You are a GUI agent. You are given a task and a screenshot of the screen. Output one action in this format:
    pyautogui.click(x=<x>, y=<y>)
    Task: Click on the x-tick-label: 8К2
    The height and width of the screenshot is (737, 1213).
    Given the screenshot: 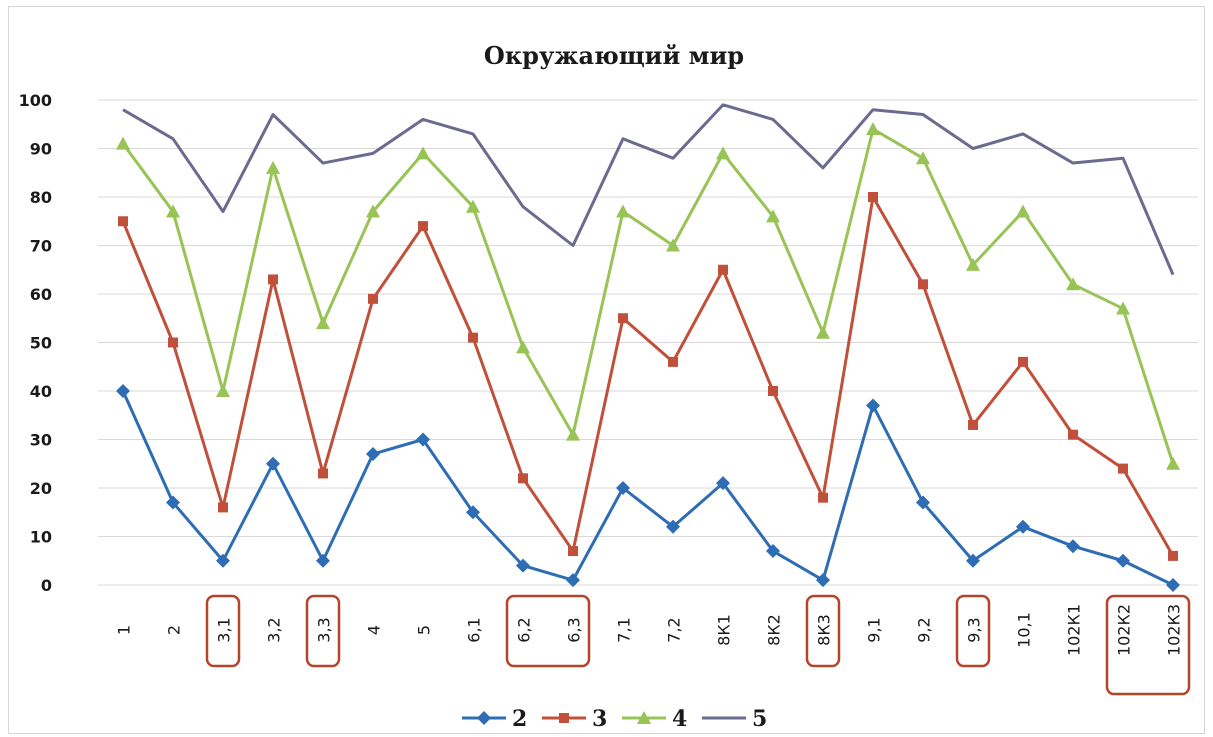 What is the action you would take?
    pyautogui.click(x=774, y=630)
    